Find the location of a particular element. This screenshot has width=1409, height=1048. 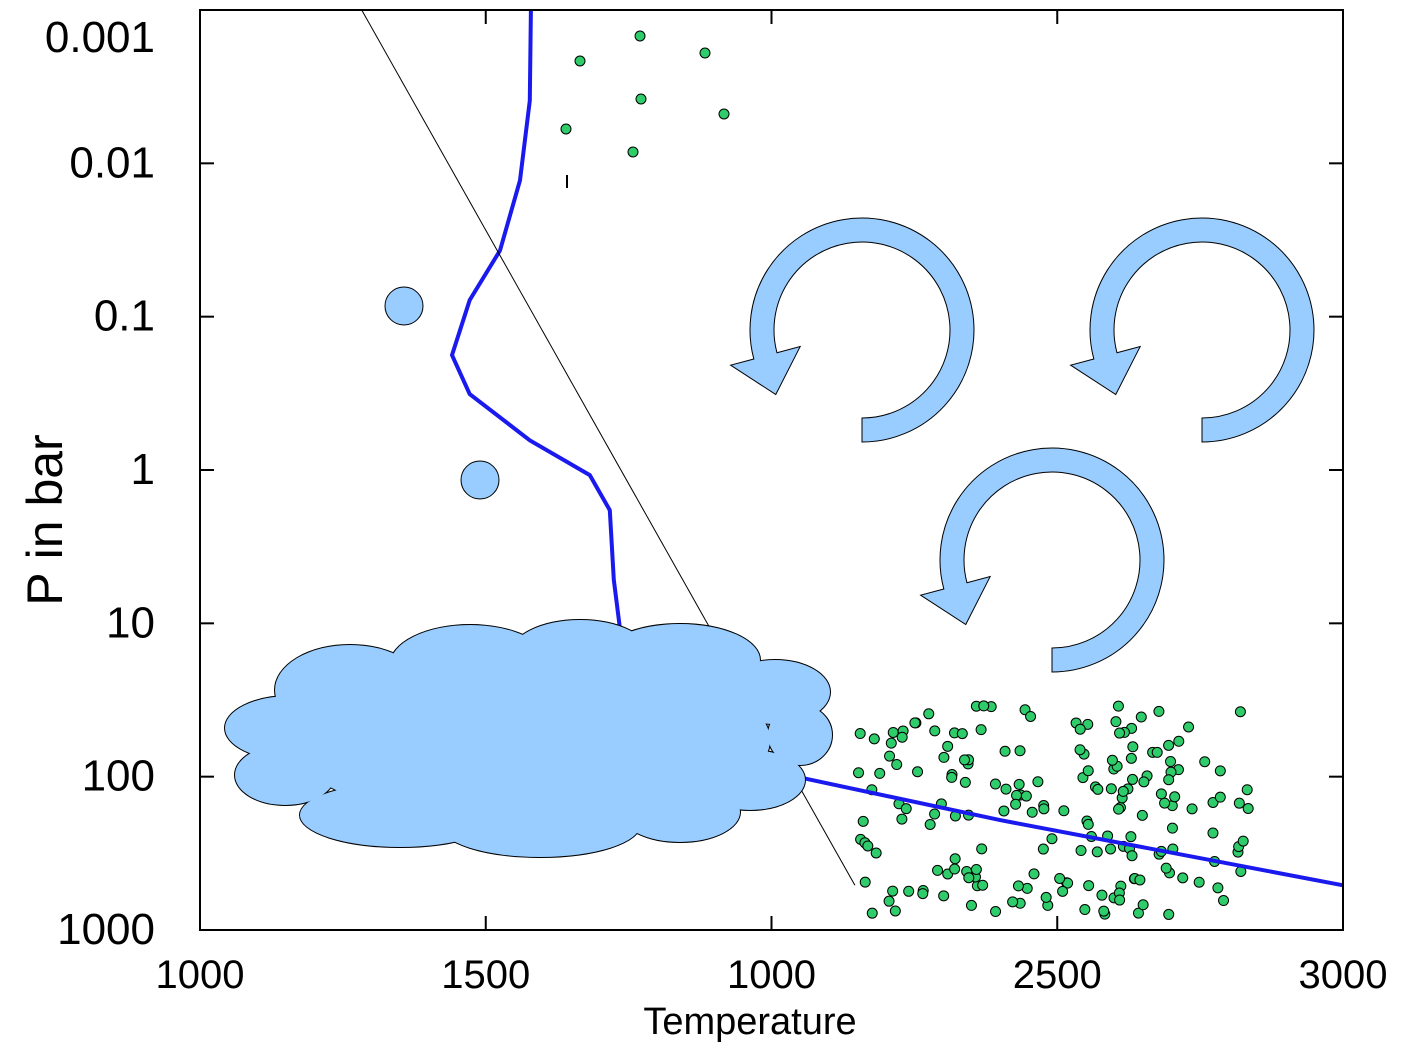

y-tick-label: 0.001 is located at coordinates (100, 37).